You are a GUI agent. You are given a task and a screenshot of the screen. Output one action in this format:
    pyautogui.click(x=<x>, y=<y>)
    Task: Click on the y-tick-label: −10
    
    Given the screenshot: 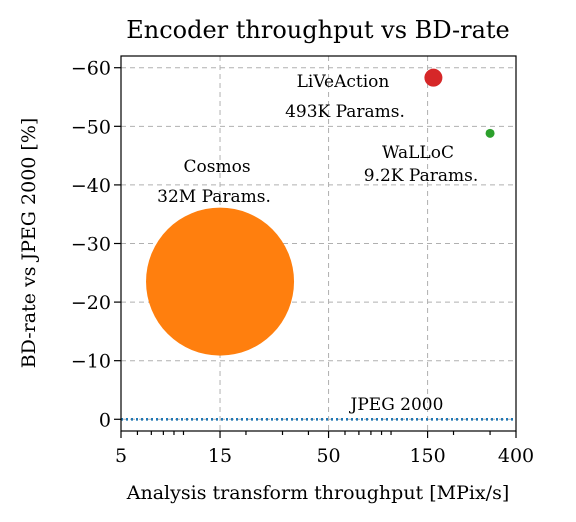 What is the action you would take?
    pyautogui.click(x=91, y=362)
    